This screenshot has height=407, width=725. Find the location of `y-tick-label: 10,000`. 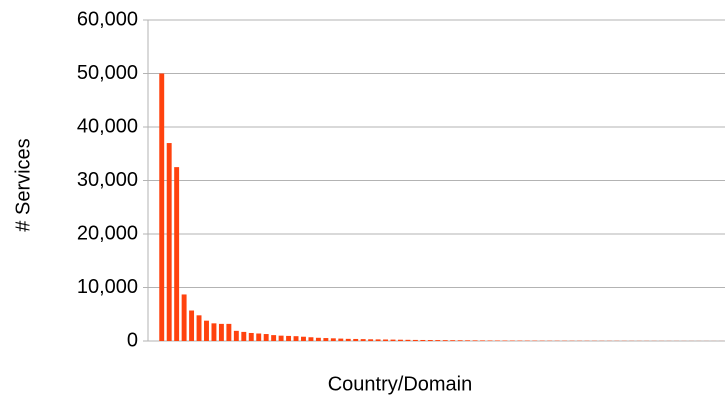

y-tick-label: 10,000 is located at coordinates (107, 287).